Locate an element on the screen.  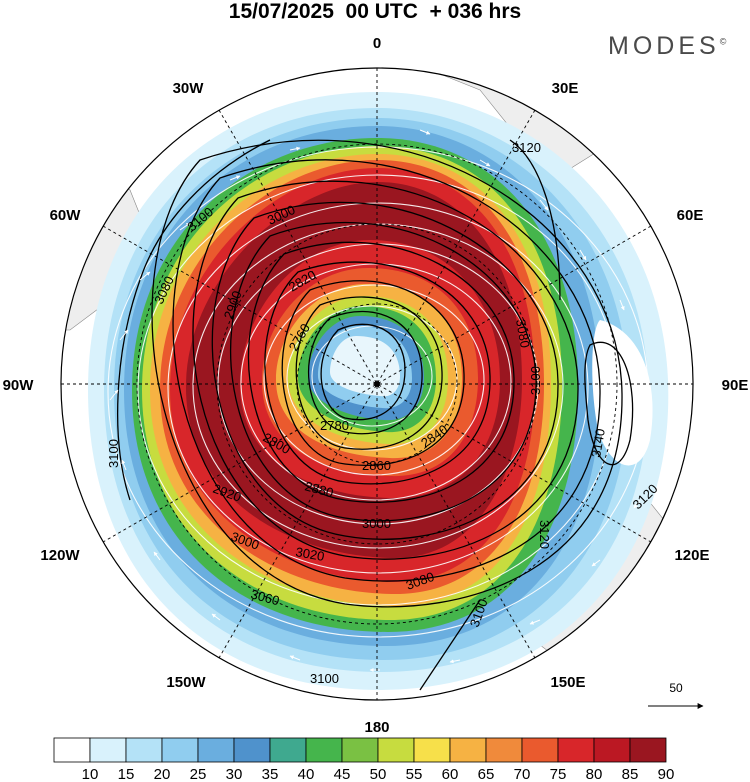
contour-label: 3140 is located at coordinates (598, 442).